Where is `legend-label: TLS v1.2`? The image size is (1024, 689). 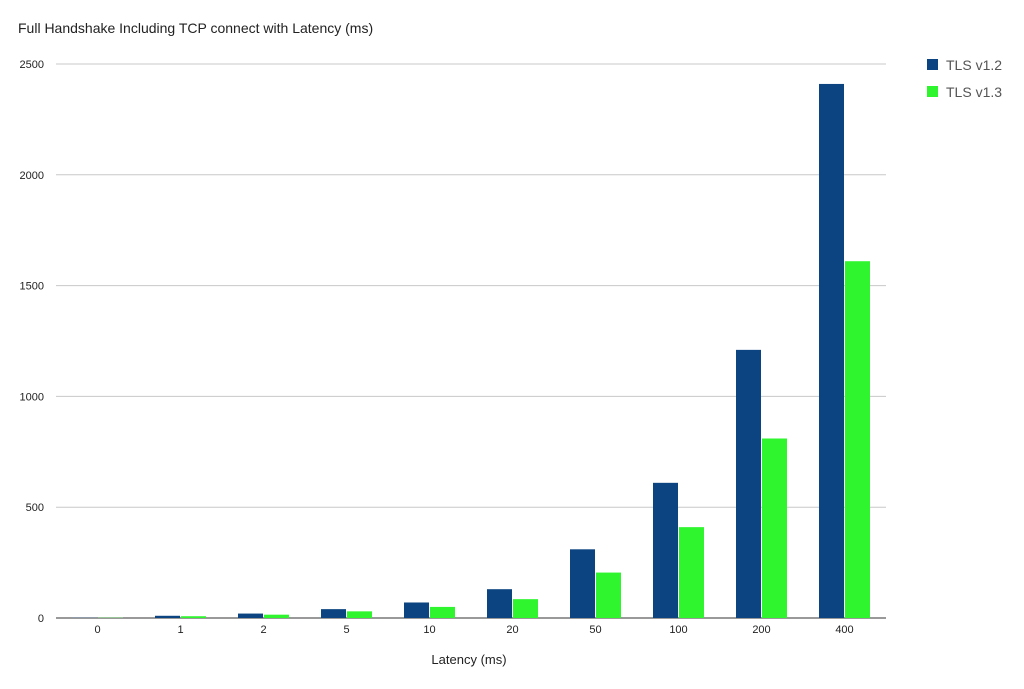
legend-label: TLS v1.2 is located at coordinates (974, 65).